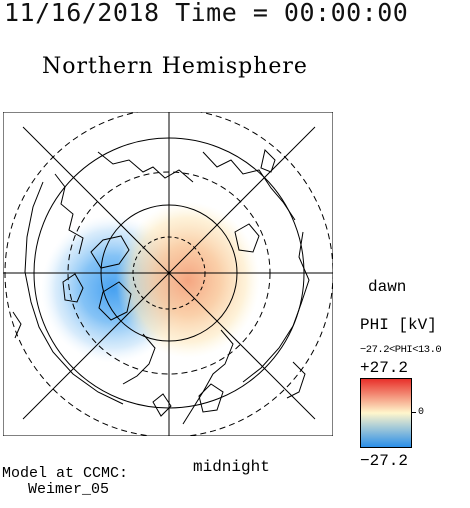 Image resolution: width=470 pixels, height=508 pixels. Describe the element at coordinates (231, 467) in the screenshot. I see `midnight-label: midnight` at that location.